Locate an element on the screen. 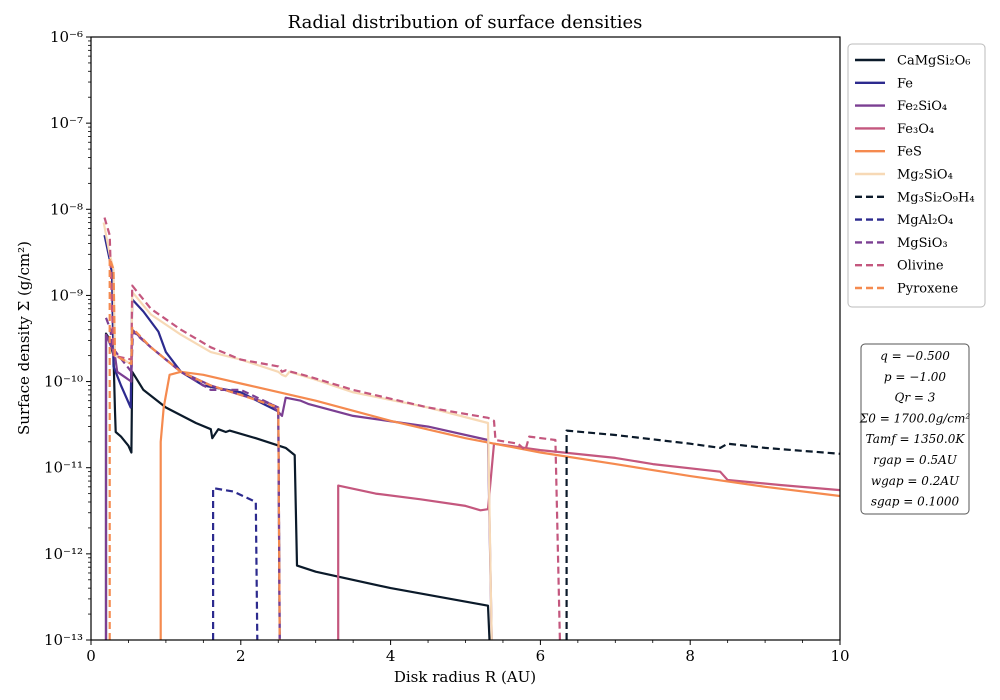 The height and width of the screenshot is (700, 1000). x-tick-label: 2 is located at coordinates (241, 656).